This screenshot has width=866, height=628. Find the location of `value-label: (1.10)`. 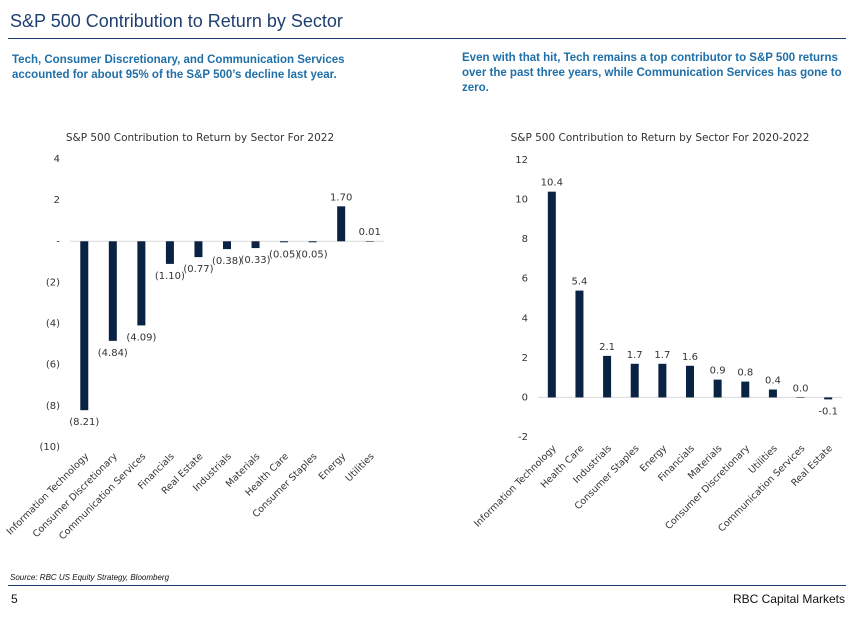

value-label: (1.10) is located at coordinates (170, 276).